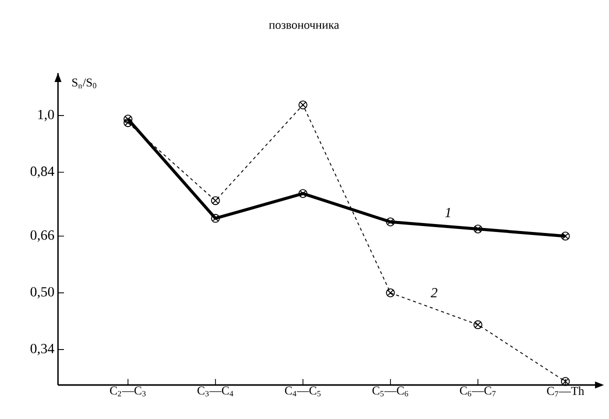 Image resolution: width=609 pixels, height=419 pixels. I want to click on series-label: 2, so click(434, 293).